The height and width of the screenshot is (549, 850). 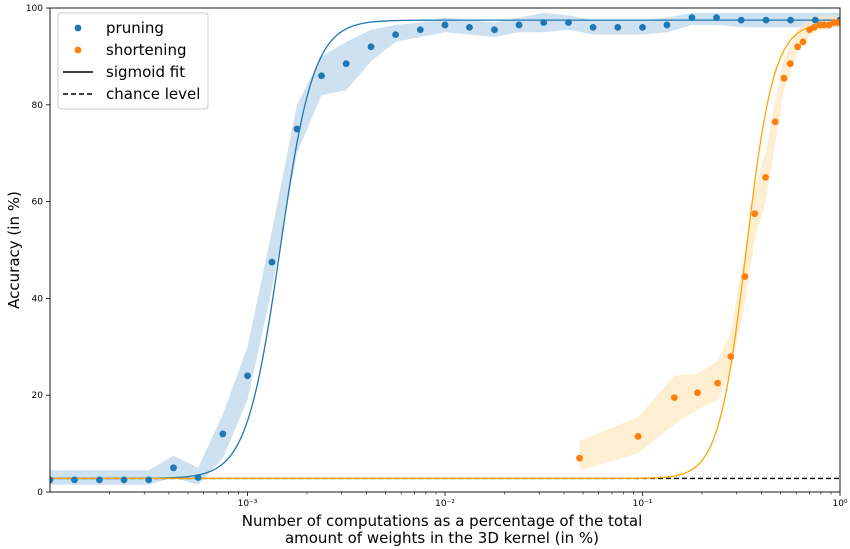 What do you see at coordinates (445, 504) in the screenshot?
I see `x-tick-label: 10⁻²` at bounding box center [445, 504].